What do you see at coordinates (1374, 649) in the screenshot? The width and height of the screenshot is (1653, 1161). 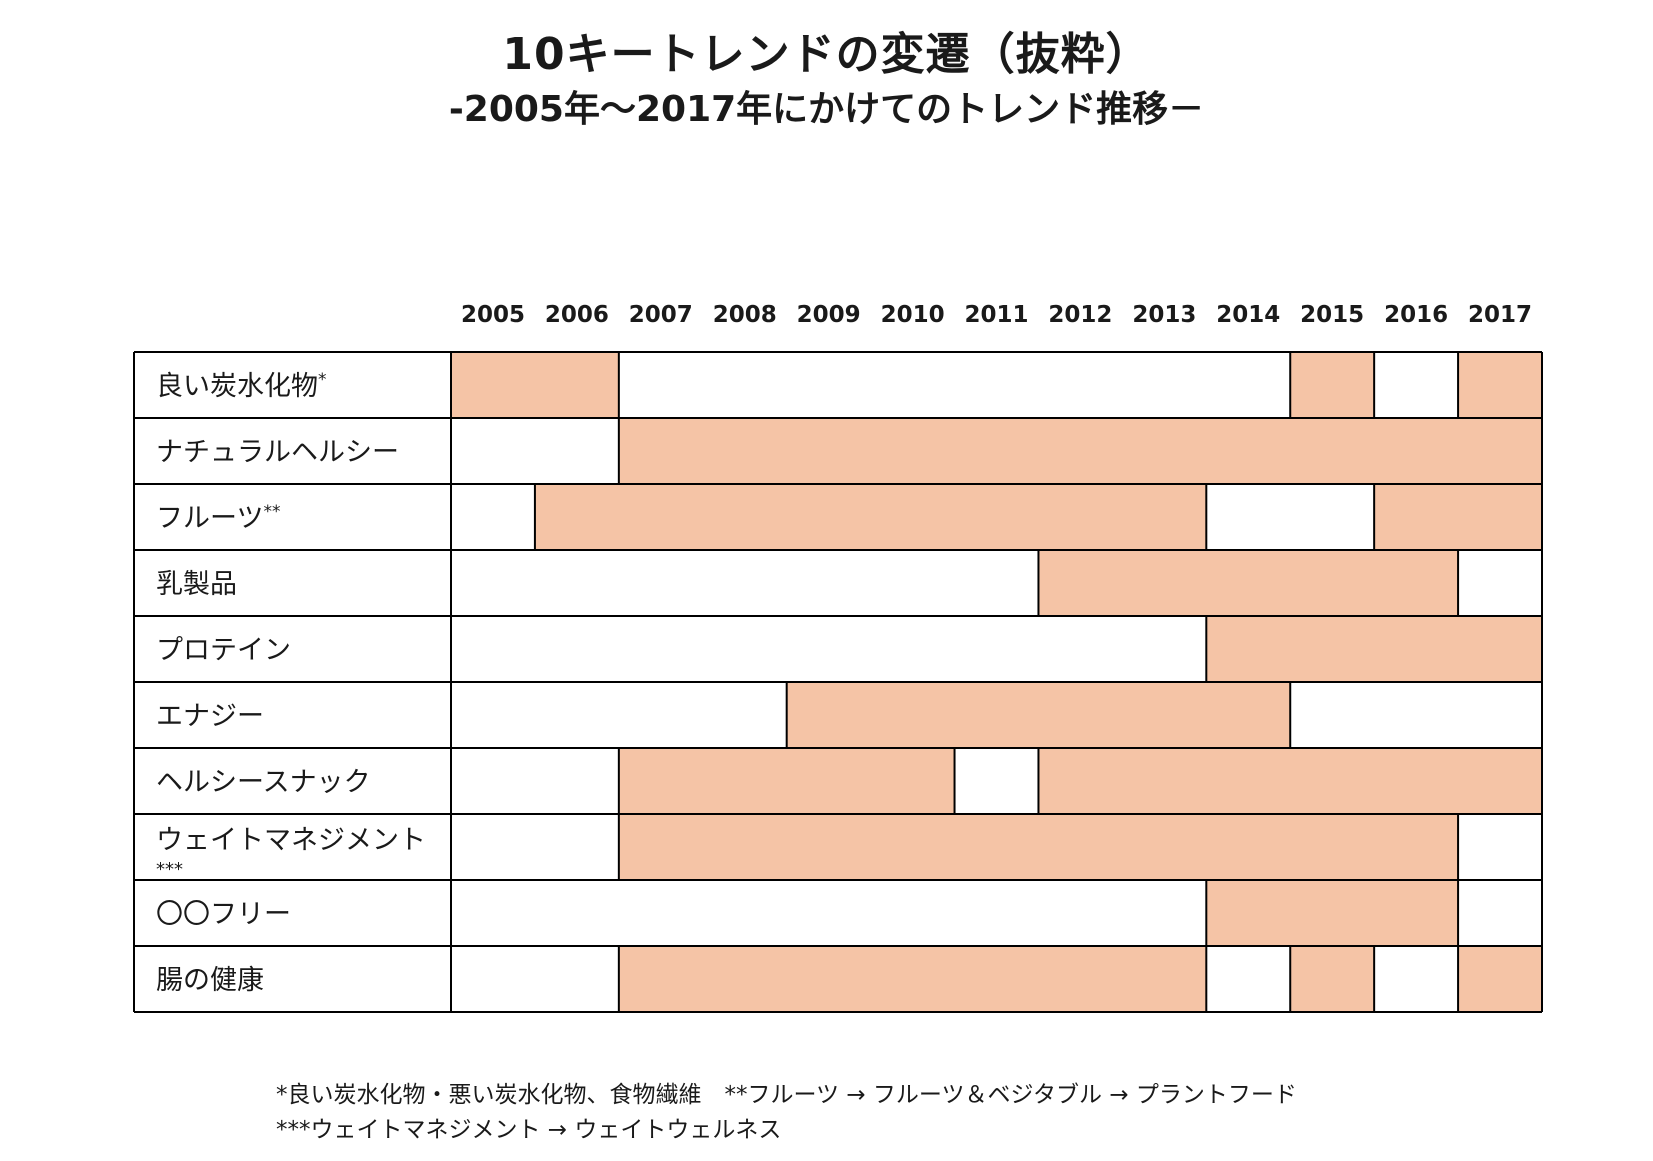 I see `trend-bar-row5-2014-2017` at bounding box center [1374, 649].